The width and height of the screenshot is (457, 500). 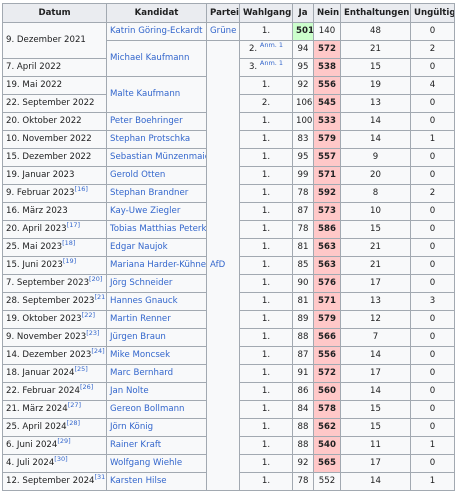 I want to click on candidate-link: Marc Bernhard, so click(x=142, y=373).